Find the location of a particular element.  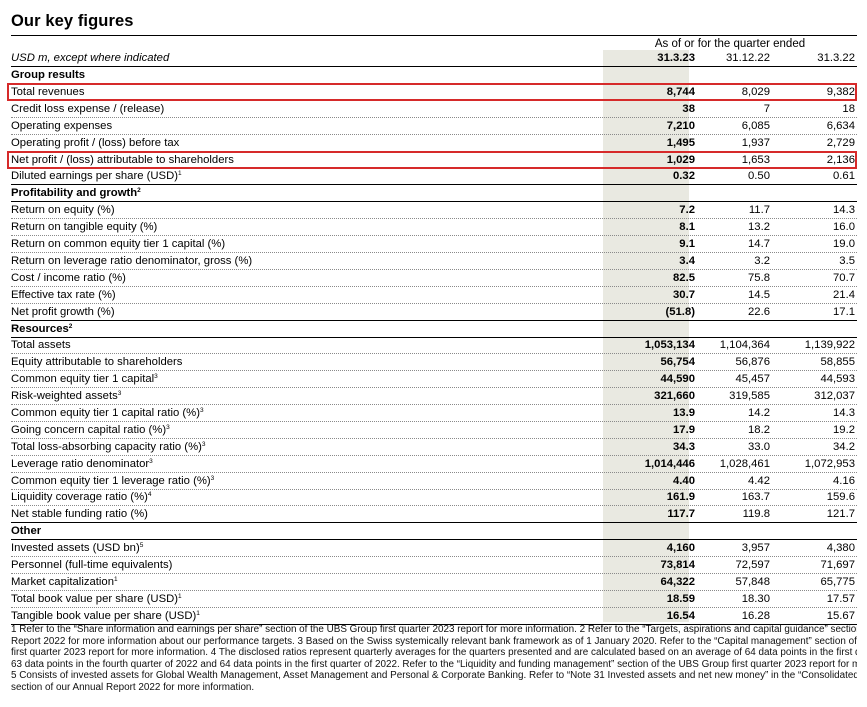

row-label: Personnel (full-time equivalents) is located at coordinates (91, 565).